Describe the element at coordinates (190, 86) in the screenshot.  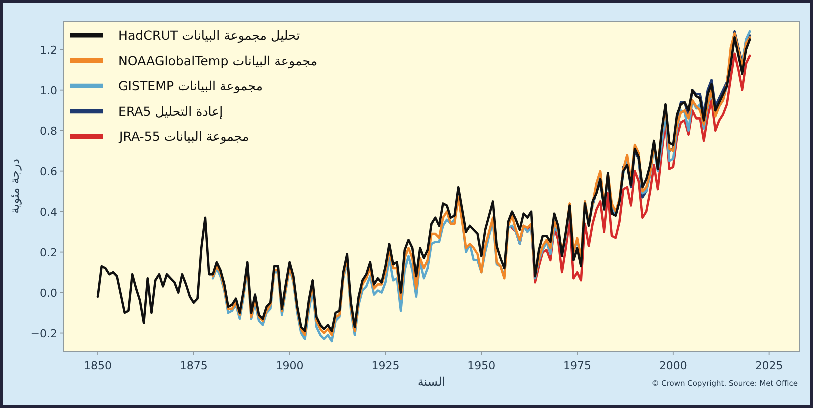
I see `legend-label: مجموعة البيانات GISTEMP` at that location.